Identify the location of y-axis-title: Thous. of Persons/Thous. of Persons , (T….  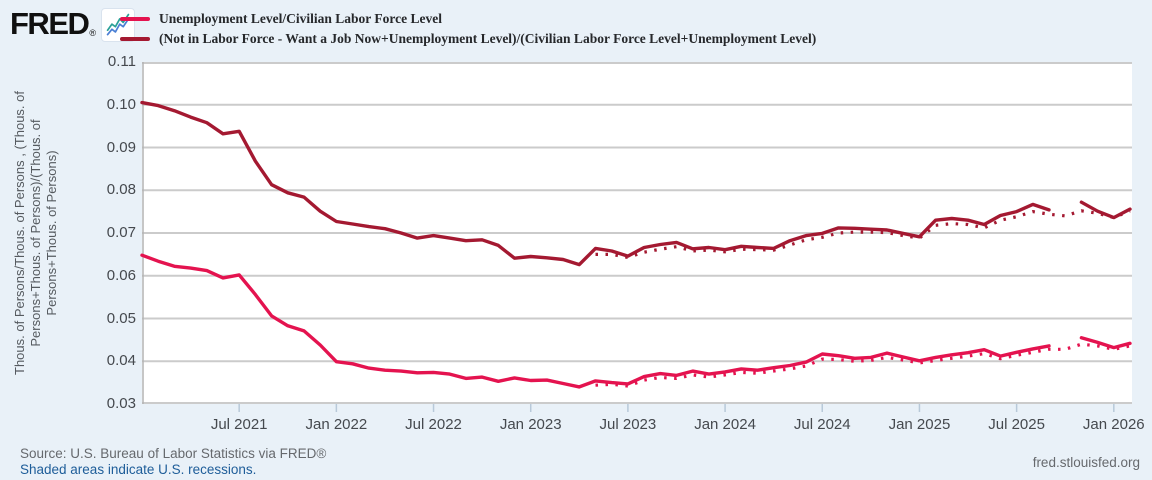
(35, 233).